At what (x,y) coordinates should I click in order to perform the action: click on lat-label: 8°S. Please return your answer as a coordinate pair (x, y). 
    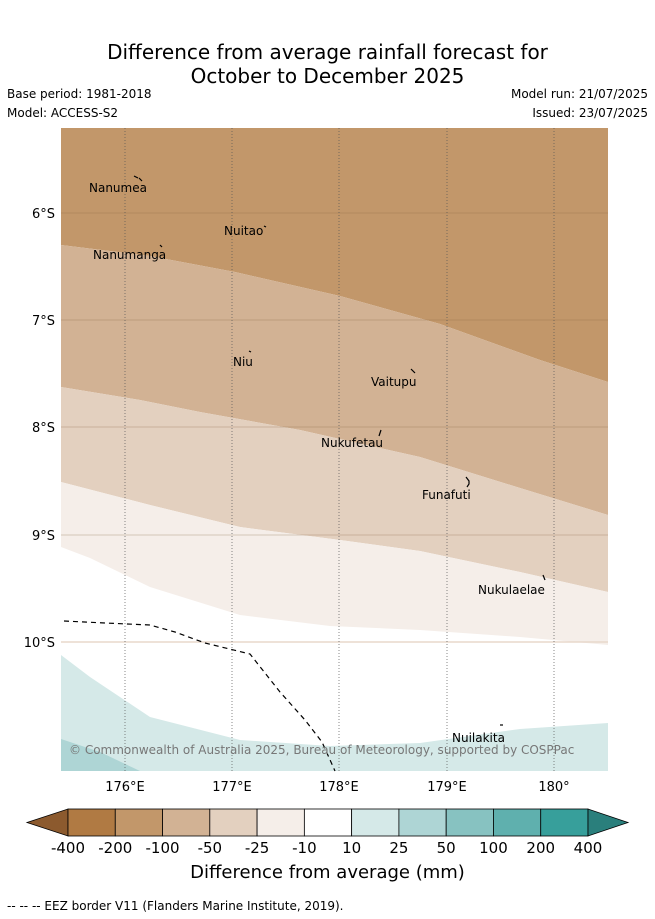
    Looking at the image, I should click on (43, 428).